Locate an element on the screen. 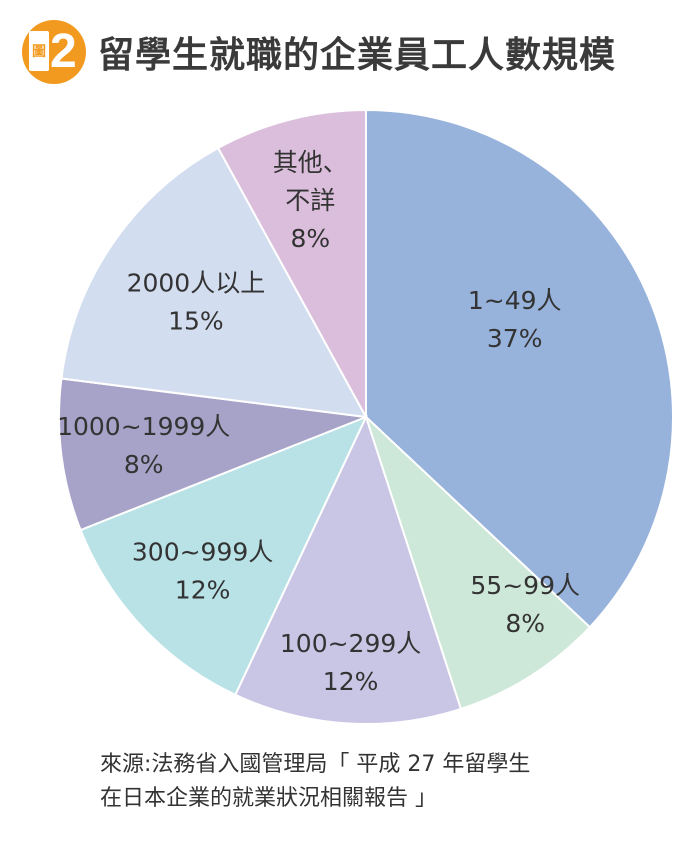 Image resolution: width=700 pixels, height=868 pixels. slice-category-label: 2000人以上 is located at coordinates (196, 282).